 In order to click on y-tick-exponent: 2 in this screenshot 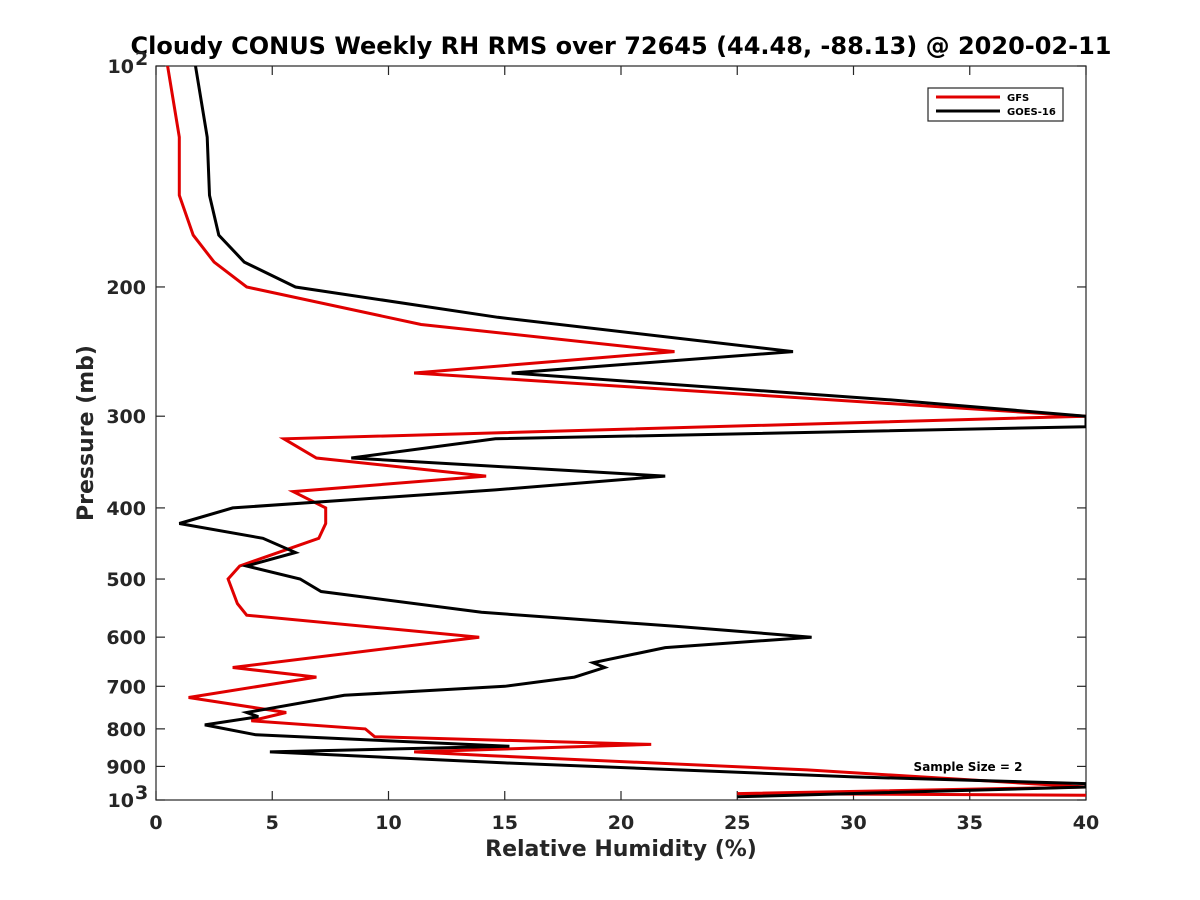, I will do `click(141, 59)`.